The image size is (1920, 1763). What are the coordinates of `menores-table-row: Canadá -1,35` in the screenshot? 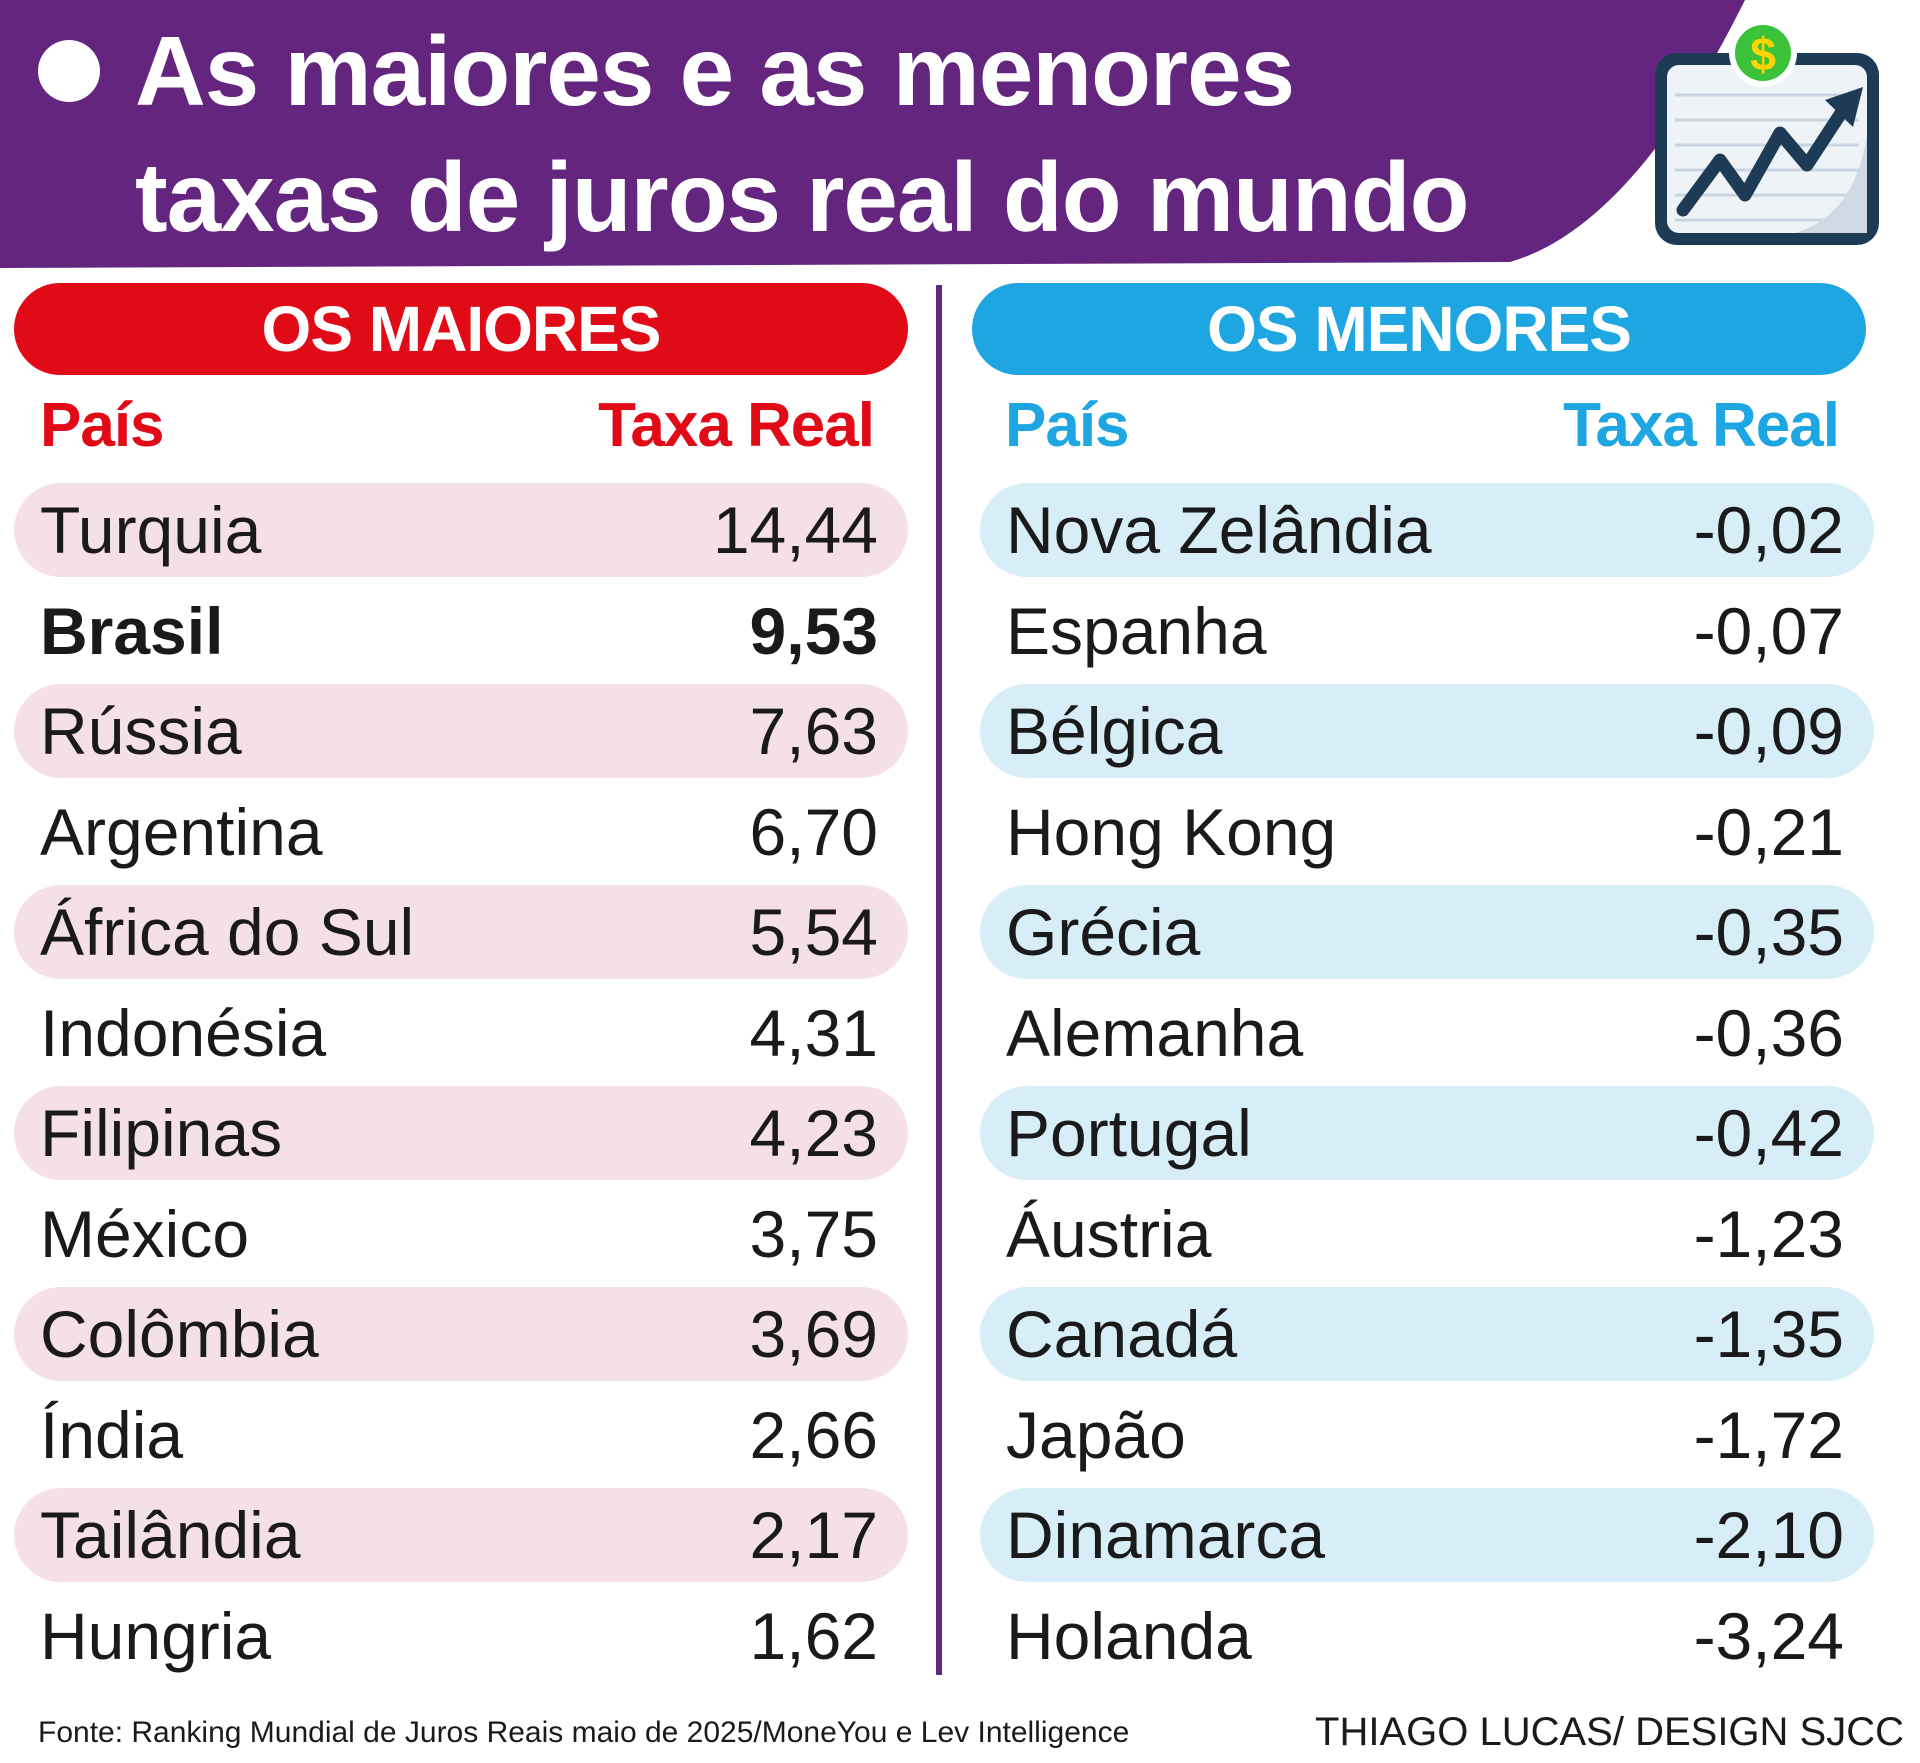 It's located at (1427, 1334).